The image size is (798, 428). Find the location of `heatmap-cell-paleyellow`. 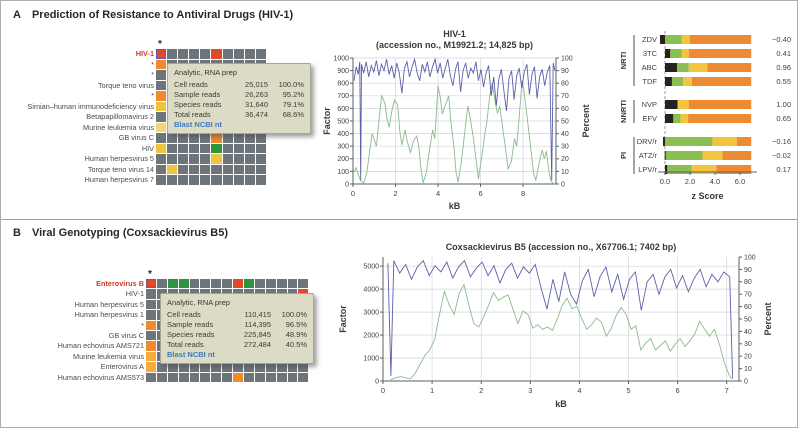

heatmap-cell-paleyellow is located at coordinates (161, 127).